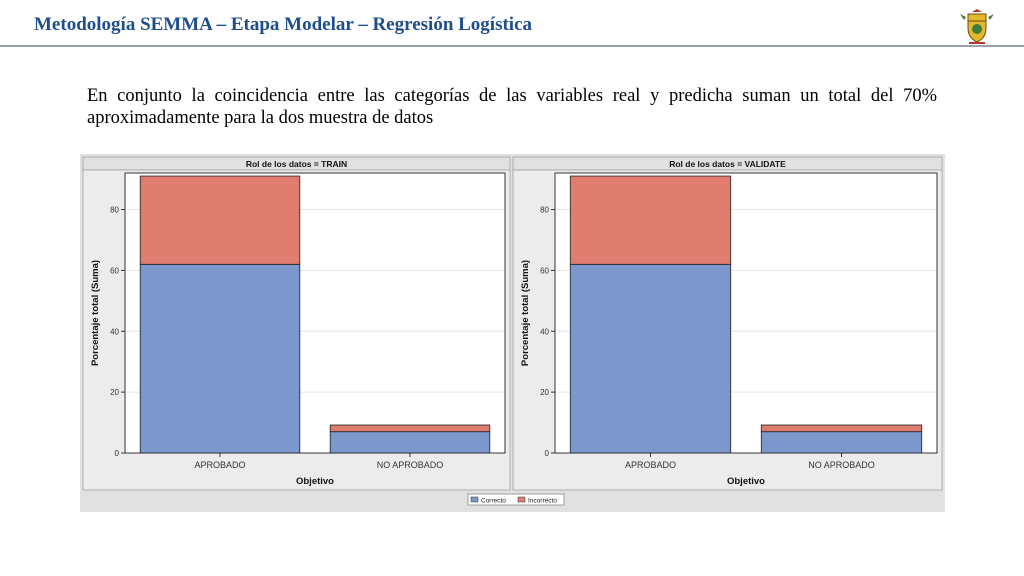 The height and width of the screenshot is (576, 1024). I want to click on legend-swatch-incorrecto, so click(521, 499).